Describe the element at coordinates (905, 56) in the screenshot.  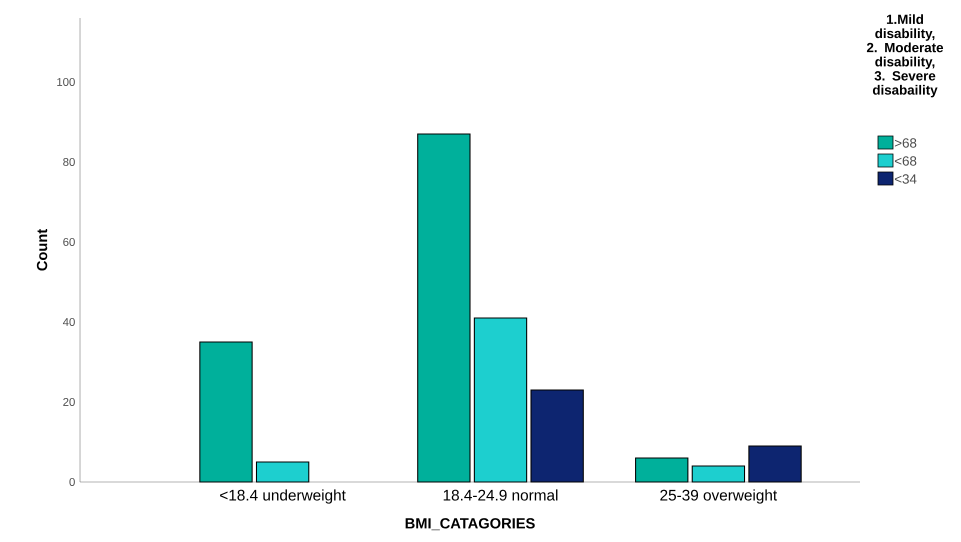
I see `legend-title: 1.Mild disability, 2. Moderate disability, 3. Severe disabaility` at that location.